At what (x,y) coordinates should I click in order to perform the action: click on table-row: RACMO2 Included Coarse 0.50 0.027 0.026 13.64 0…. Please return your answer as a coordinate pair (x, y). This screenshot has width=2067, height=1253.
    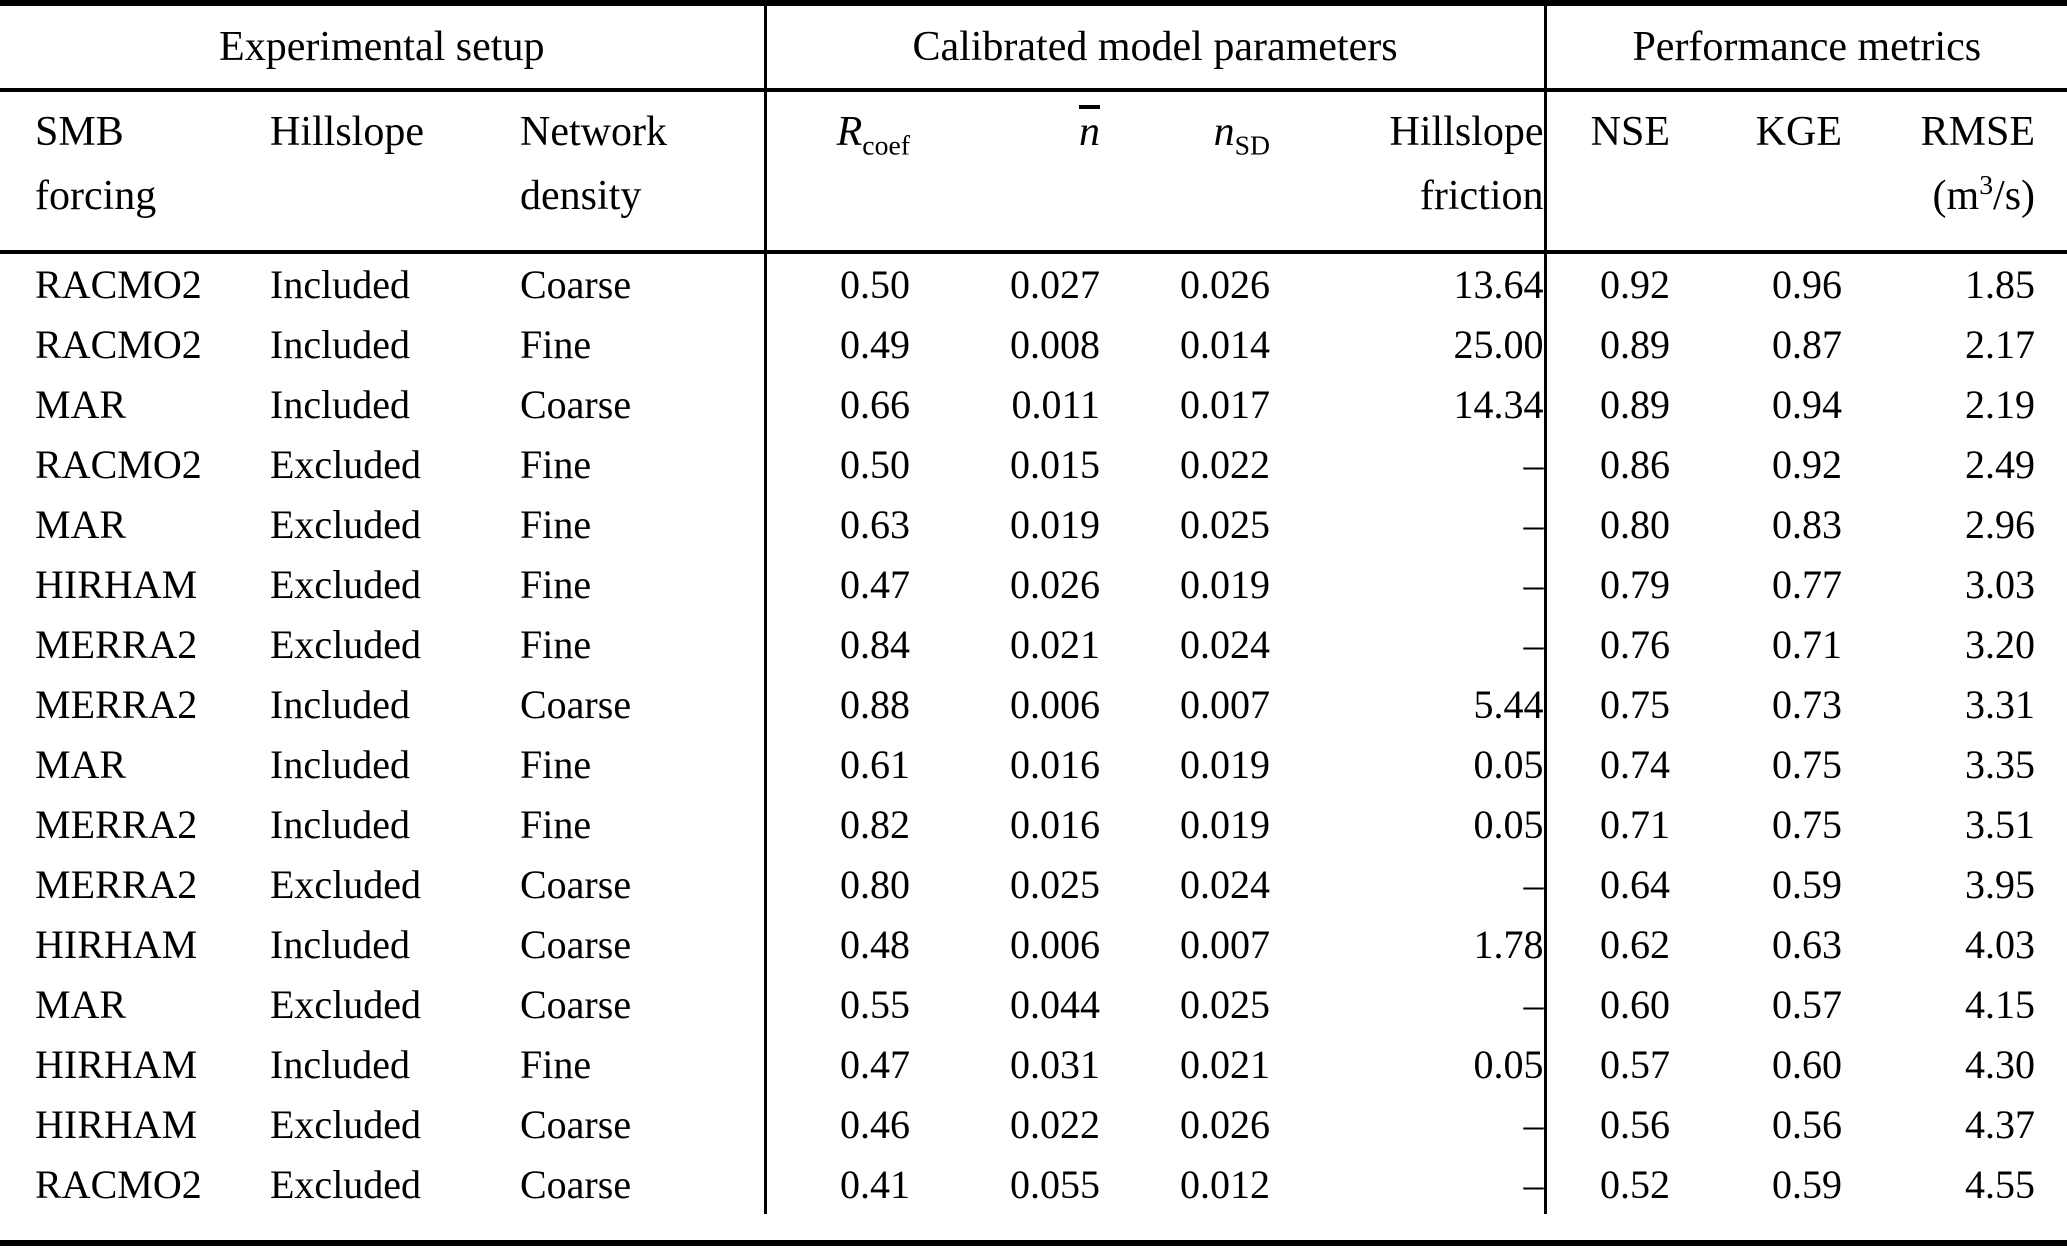
    Looking at the image, I should click on (1033, 283).